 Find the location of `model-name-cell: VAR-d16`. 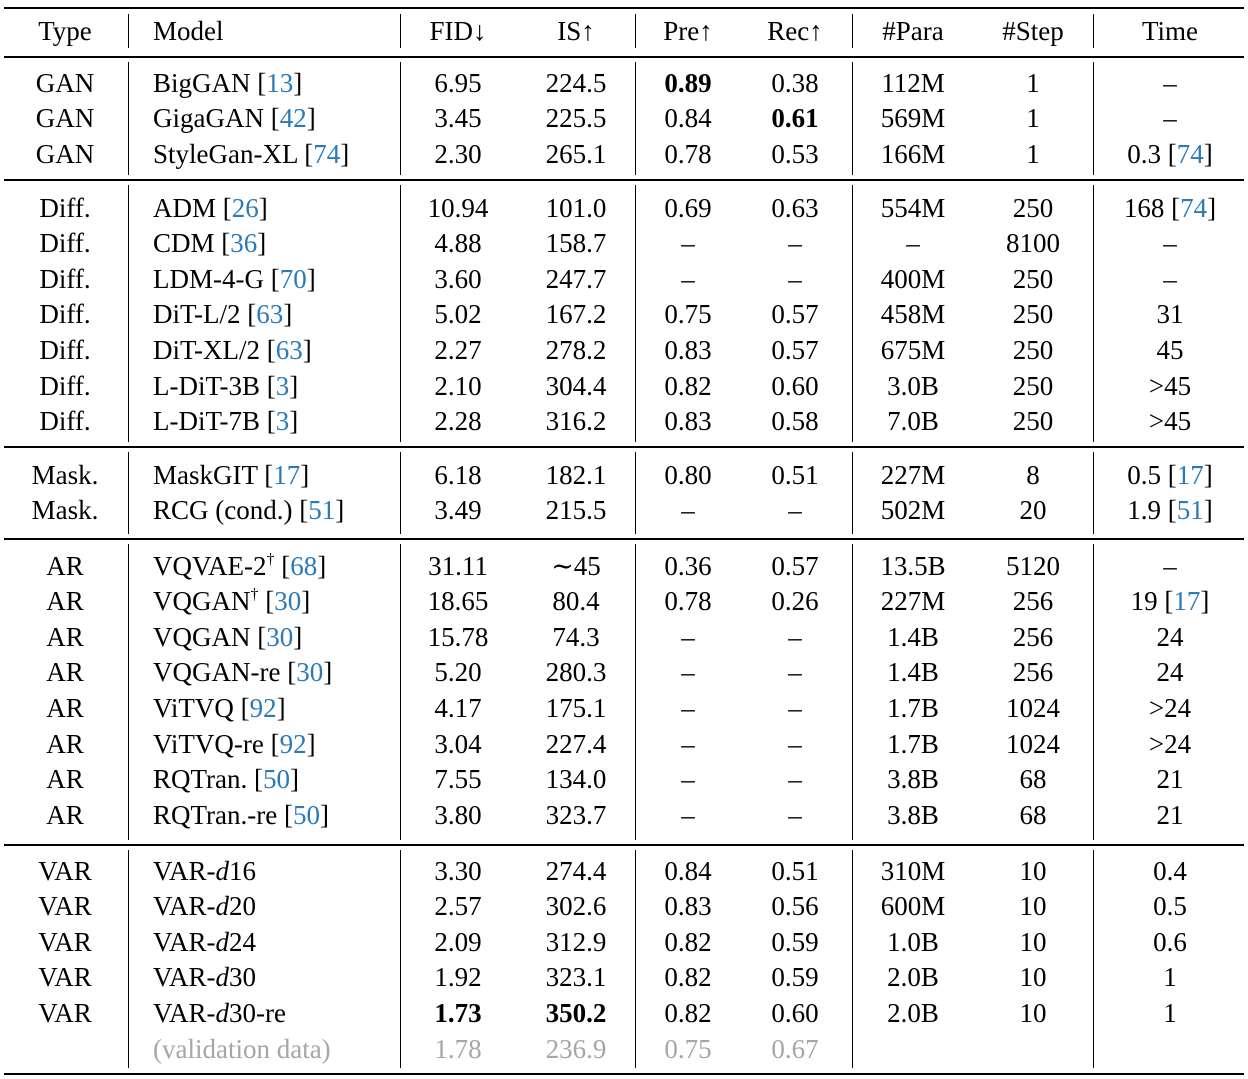

model-name-cell: VAR-d16 is located at coordinates (204, 871).